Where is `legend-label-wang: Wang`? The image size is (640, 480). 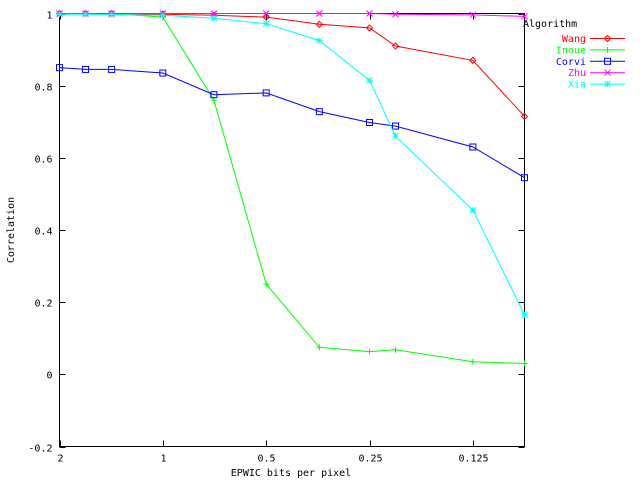 legend-label-wang: Wang is located at coordinates (574, 39).